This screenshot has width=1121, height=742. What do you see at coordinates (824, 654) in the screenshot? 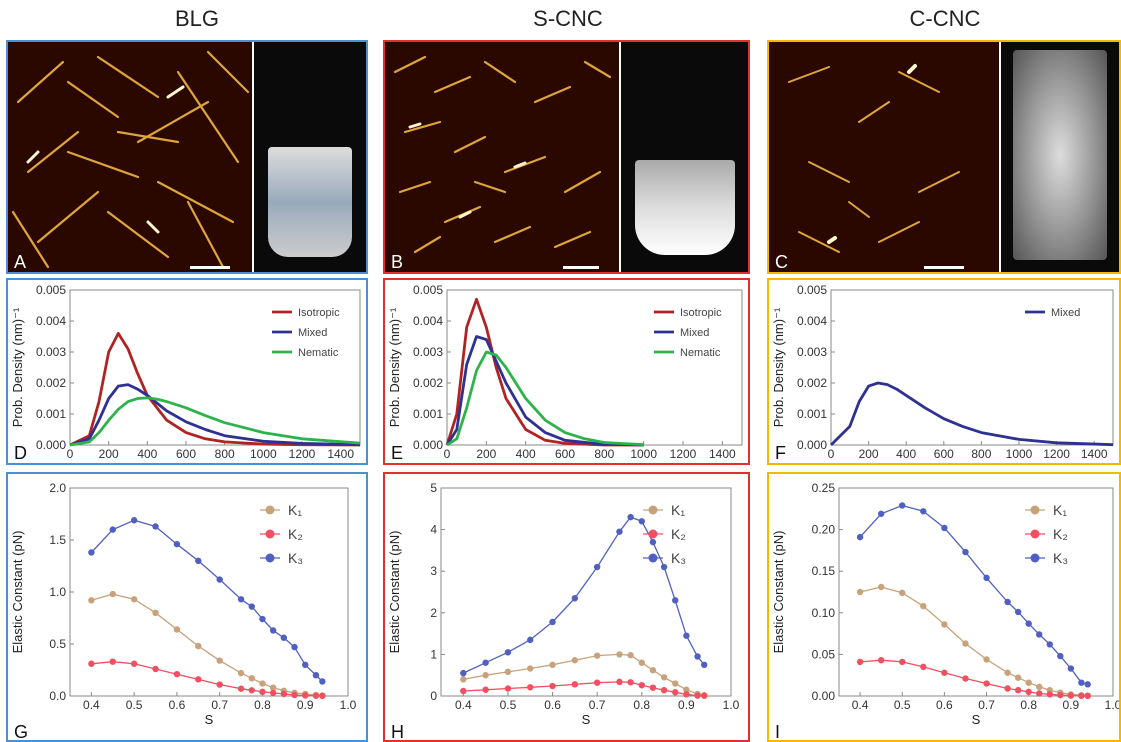
I see `y-tick-label: 0.05` at bounding box center [824, 654].